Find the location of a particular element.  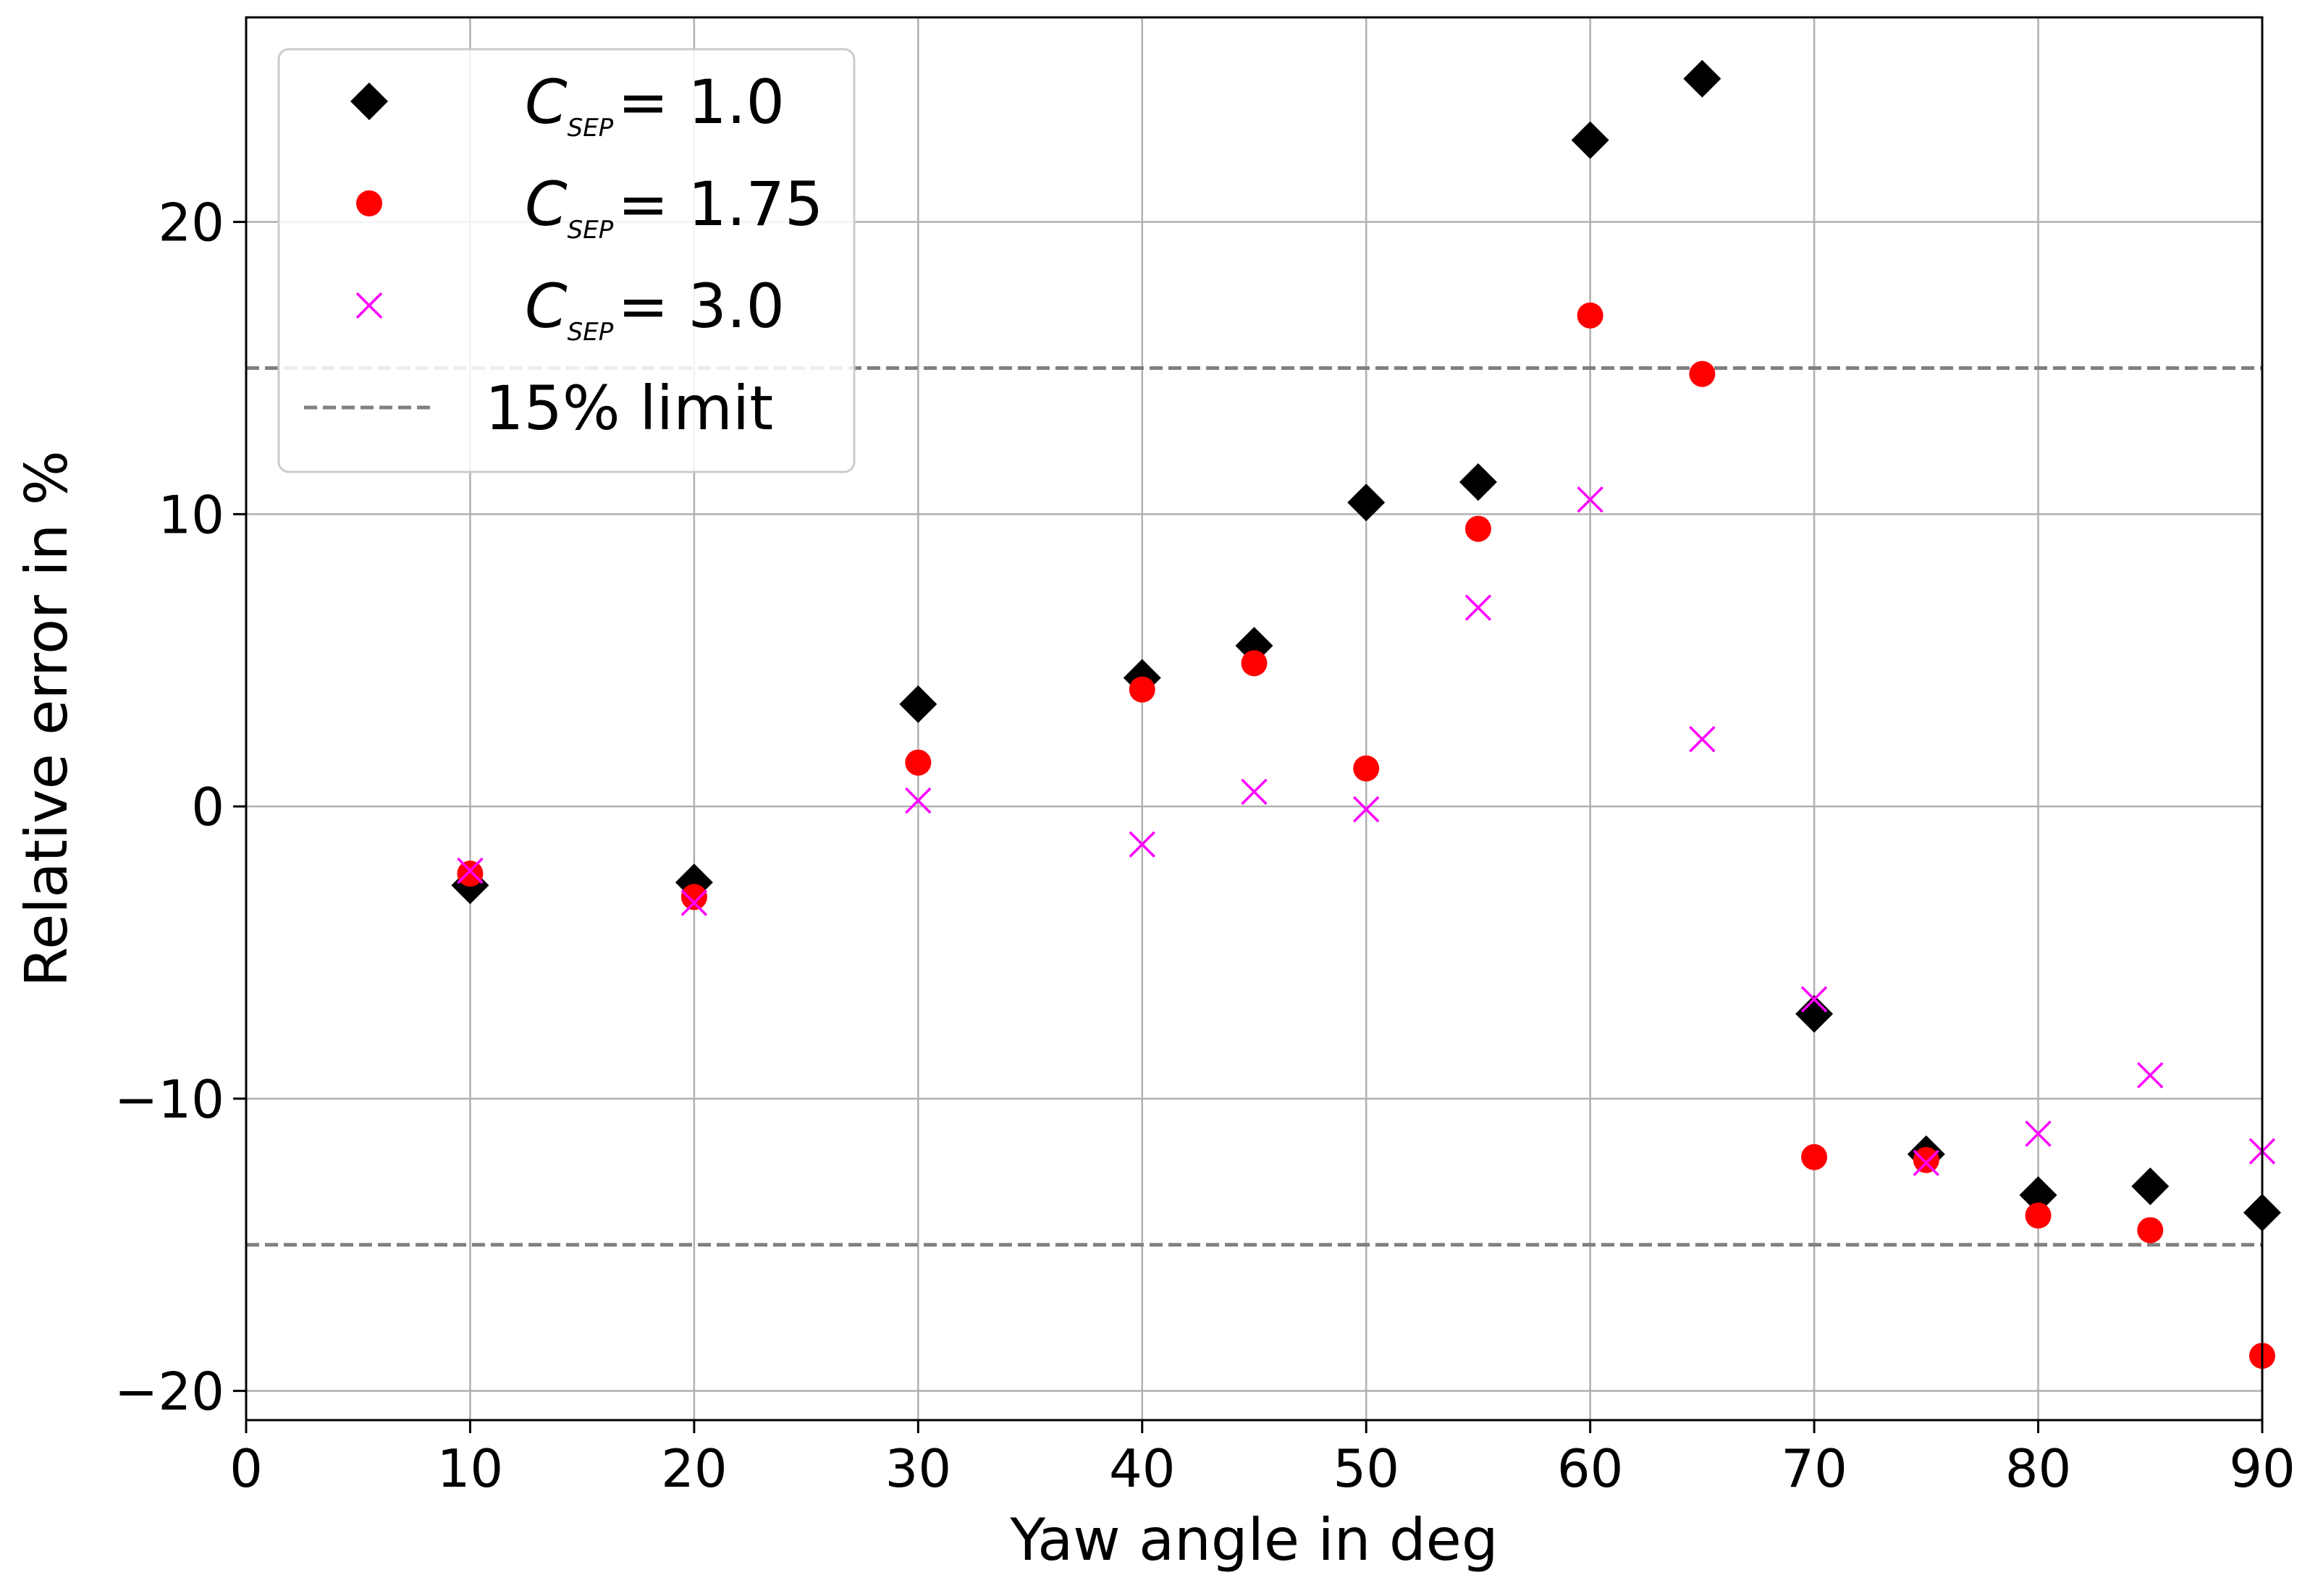

x-tick-label: 10 is located at coordinates (471, 1468).